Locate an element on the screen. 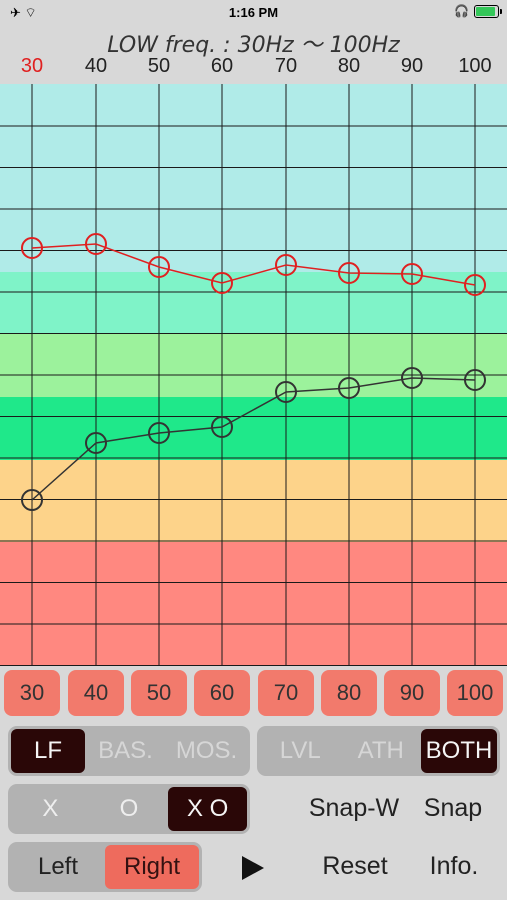 The image size is (507, 900). frequency-label: 100 is located at coordinates (475, 66).